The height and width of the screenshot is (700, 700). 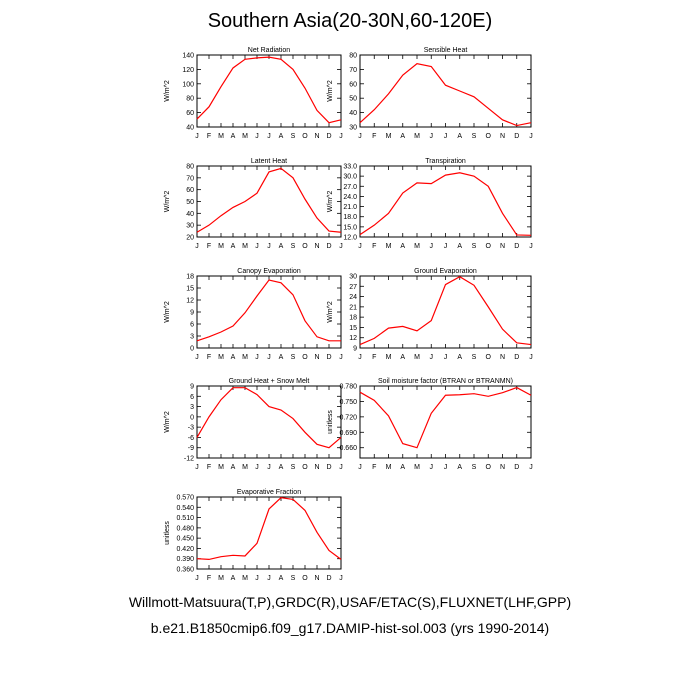 What do you see at coordinates (350, 21) in the screenshot?
I see `page-title: Southern Asia(20-30N,60-120E)` at bounding box center [350, 21].